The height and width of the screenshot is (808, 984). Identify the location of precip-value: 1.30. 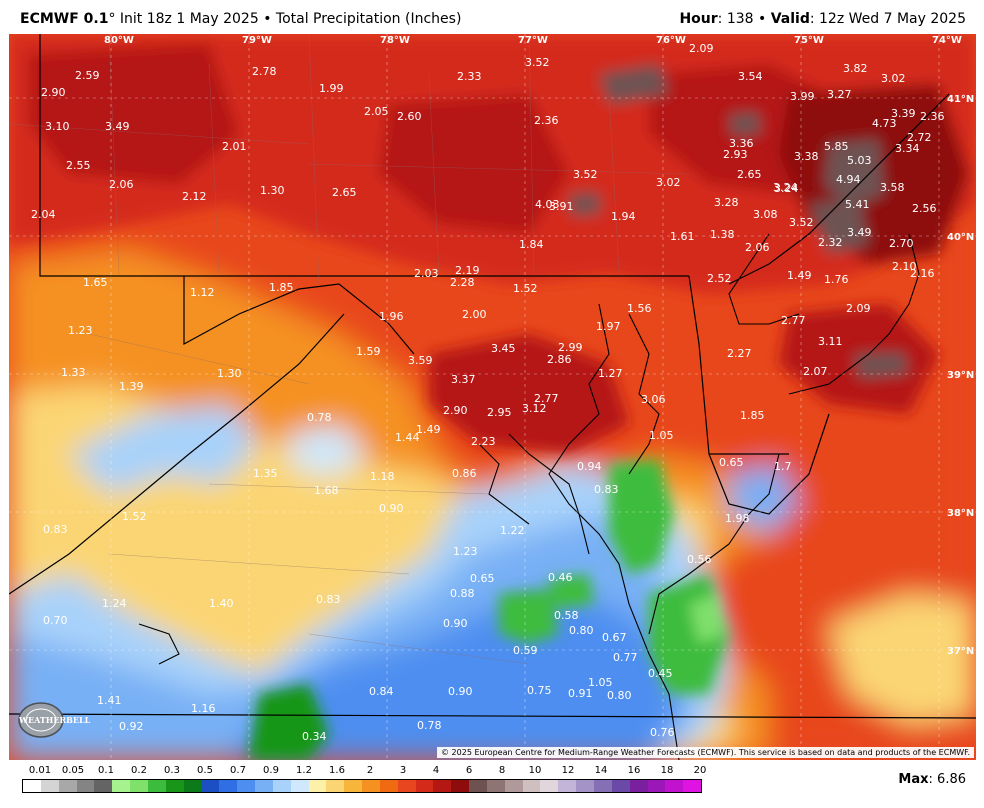
(272, 190).